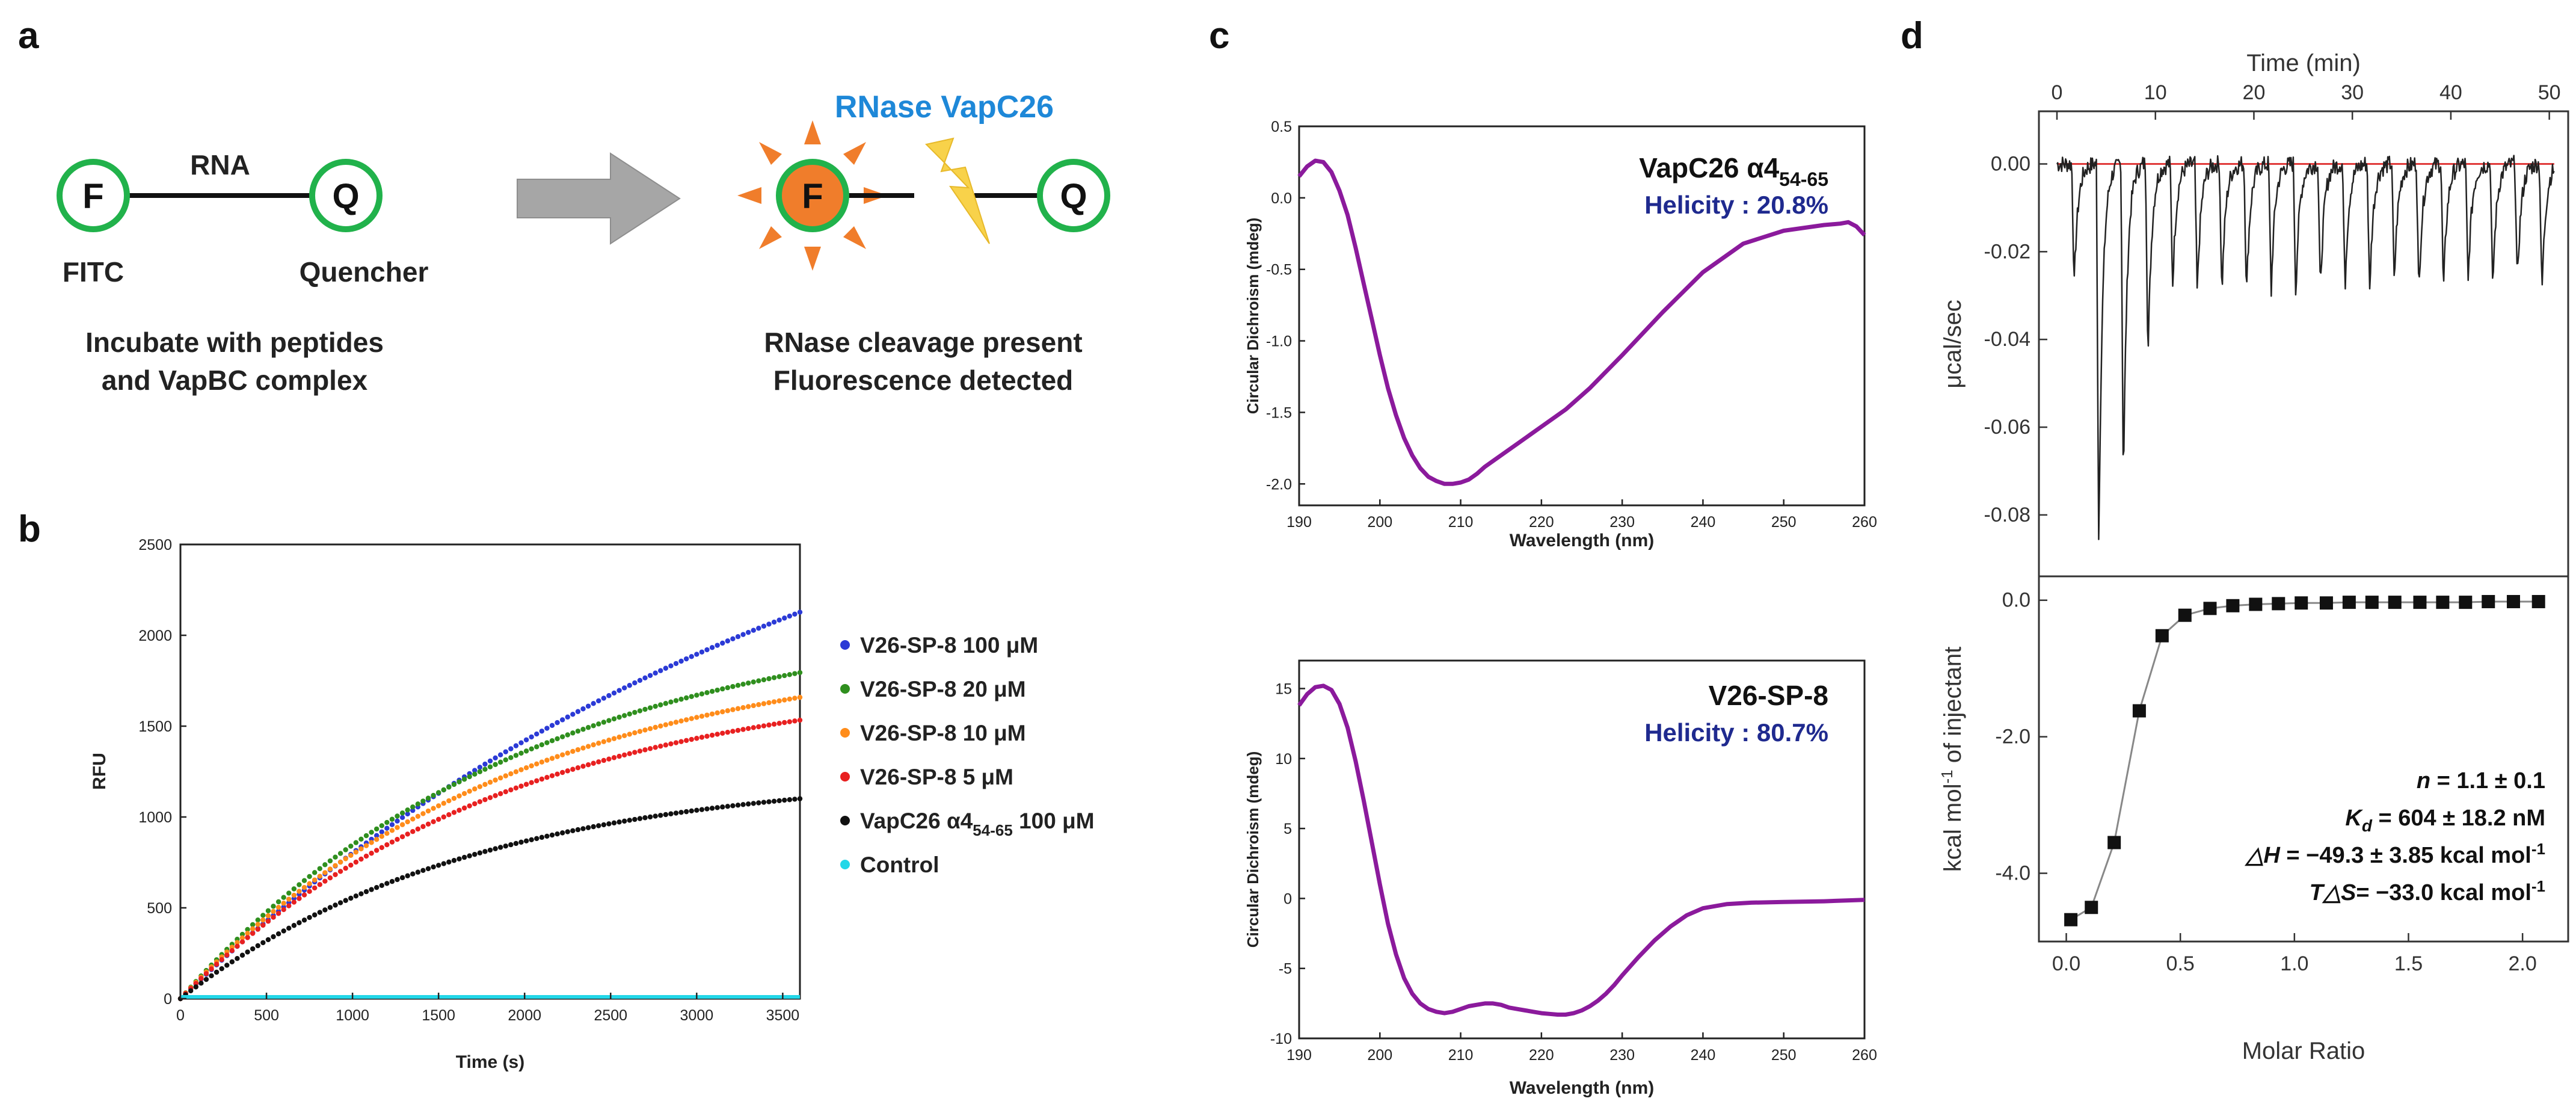 The width and height of the screenshot is (2576, 1119). Describe the element at coordinates (365, 272) in the screenshot. I see `quencher-label: Quencher` at that location.